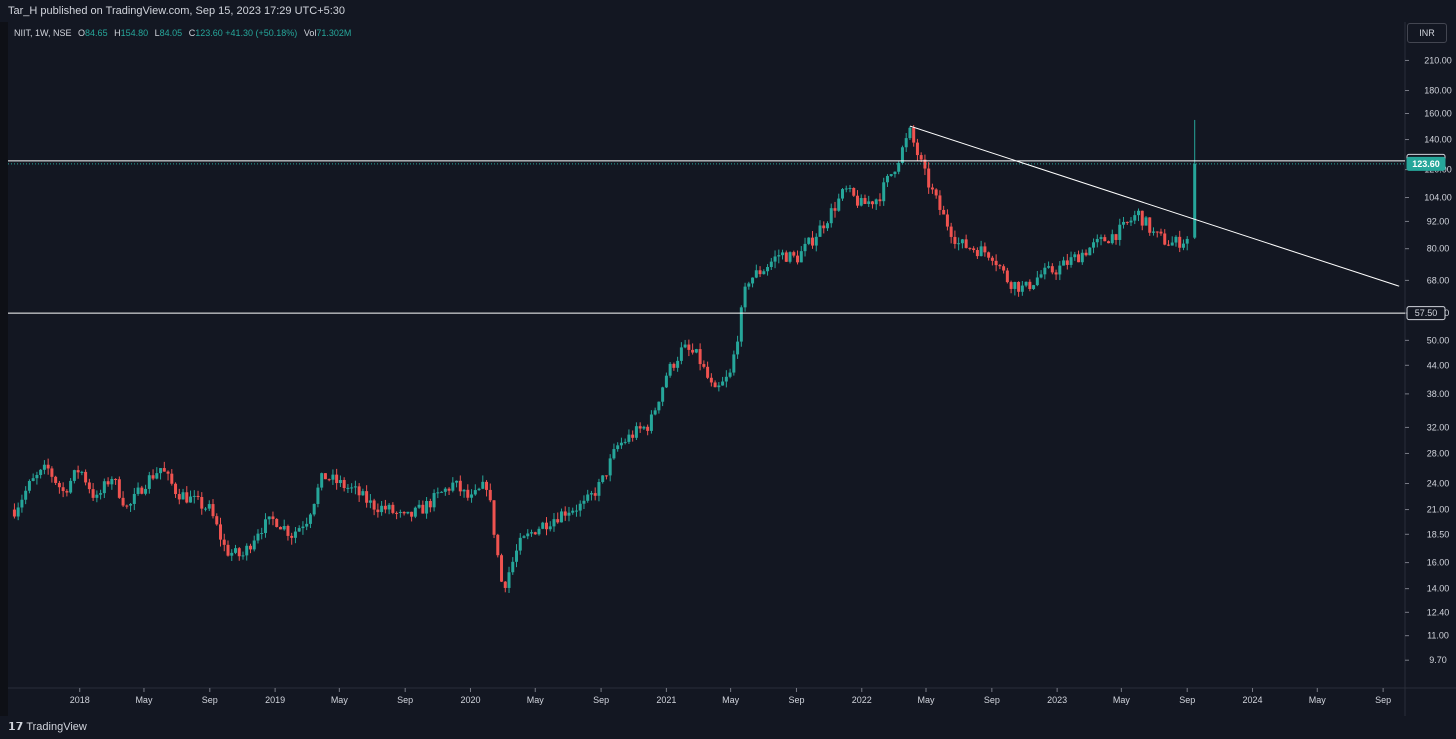 The width and height of the screenshot is (1456, 739). Describe the element at coordinates (16, 727) in the screenshot. I see `tradingview-logo-icon: 𝟭𝟳` at that location.